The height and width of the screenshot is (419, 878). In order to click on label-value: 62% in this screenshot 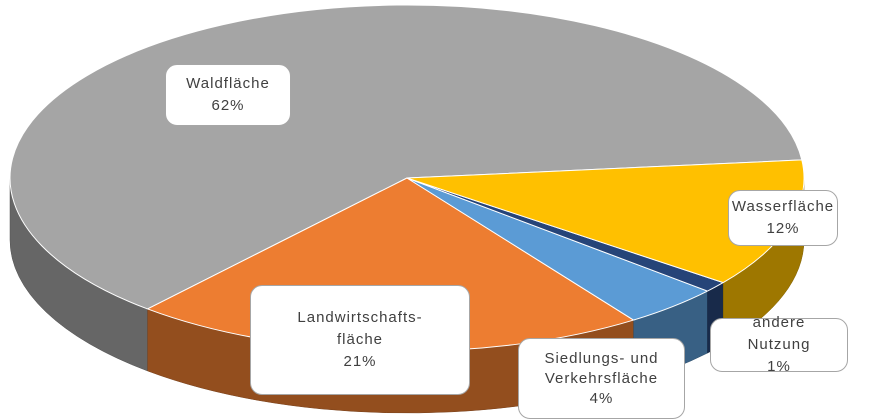, I will do `click(228, 105)`.